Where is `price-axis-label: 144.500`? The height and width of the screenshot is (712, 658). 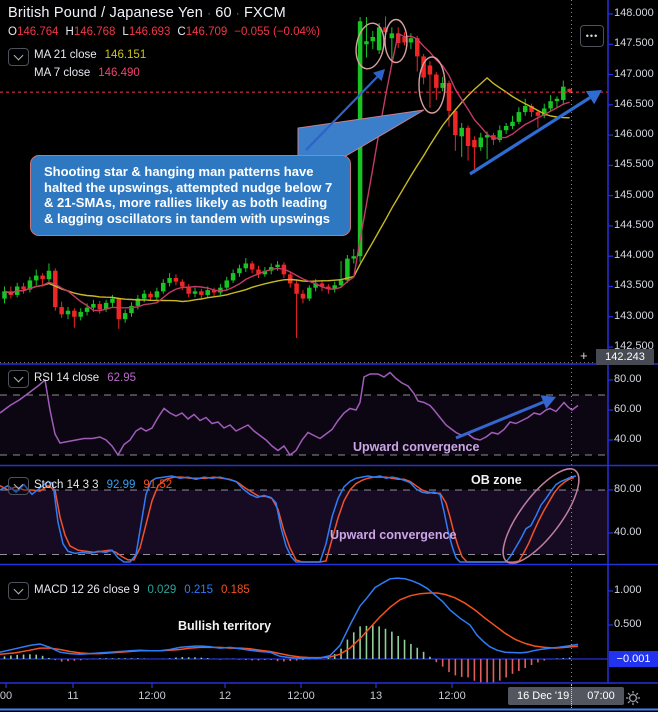
price-axis-label: 144.500 is located at coordinates (634, 224).